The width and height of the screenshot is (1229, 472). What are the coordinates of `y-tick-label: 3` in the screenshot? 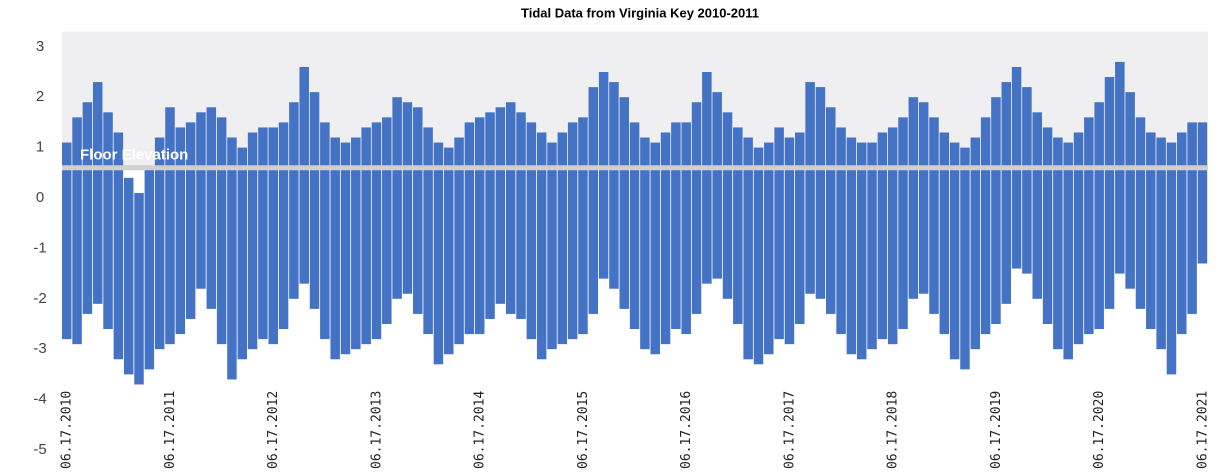 It's located at (40, 46).